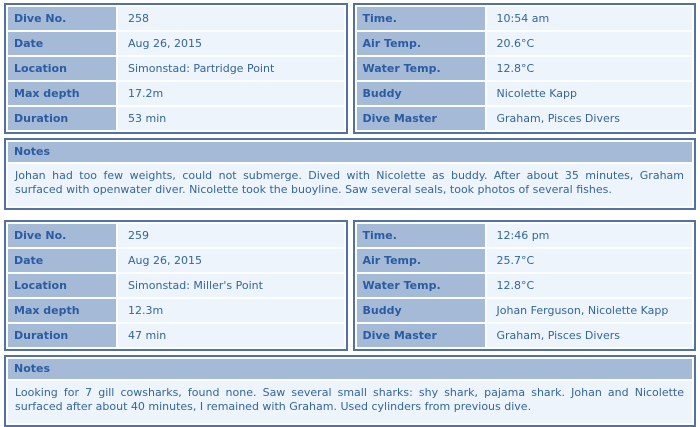 This screenshot has height=427, width=700. What do you see at coordinates (231, 93) in the screenshot?
I see `max-depth-value: 17.2m` at bounding box center [231, 93].